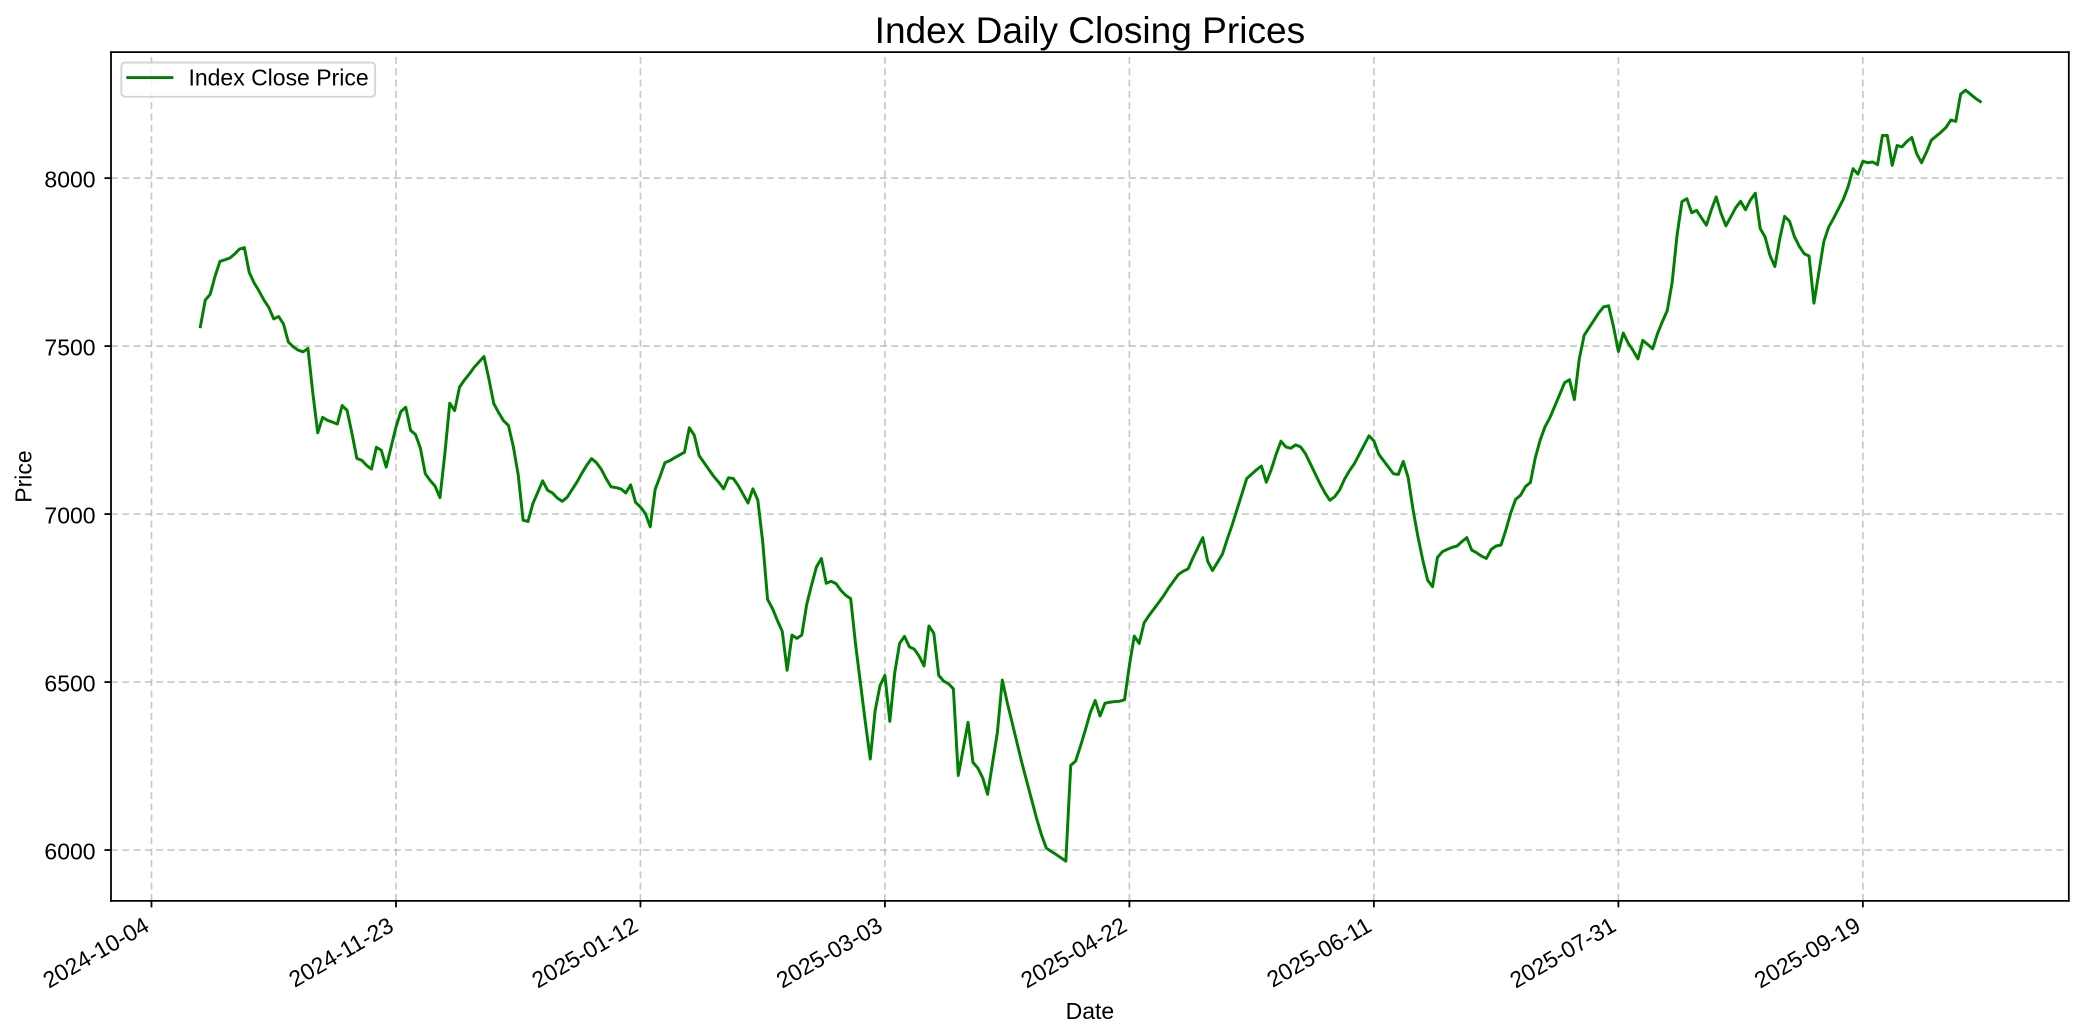 The height and width of the screenshot is (1035, 2084). I want to click on svg-text: 6500, so click(69, 683).